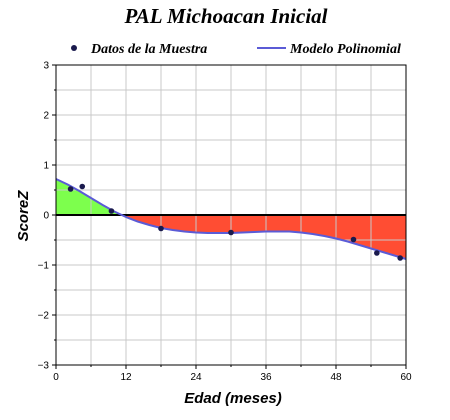  What do you see at coordinates (44, 266) in the screenshot?
I see `y-tick-label: −1` at bounding box center [44, 266].